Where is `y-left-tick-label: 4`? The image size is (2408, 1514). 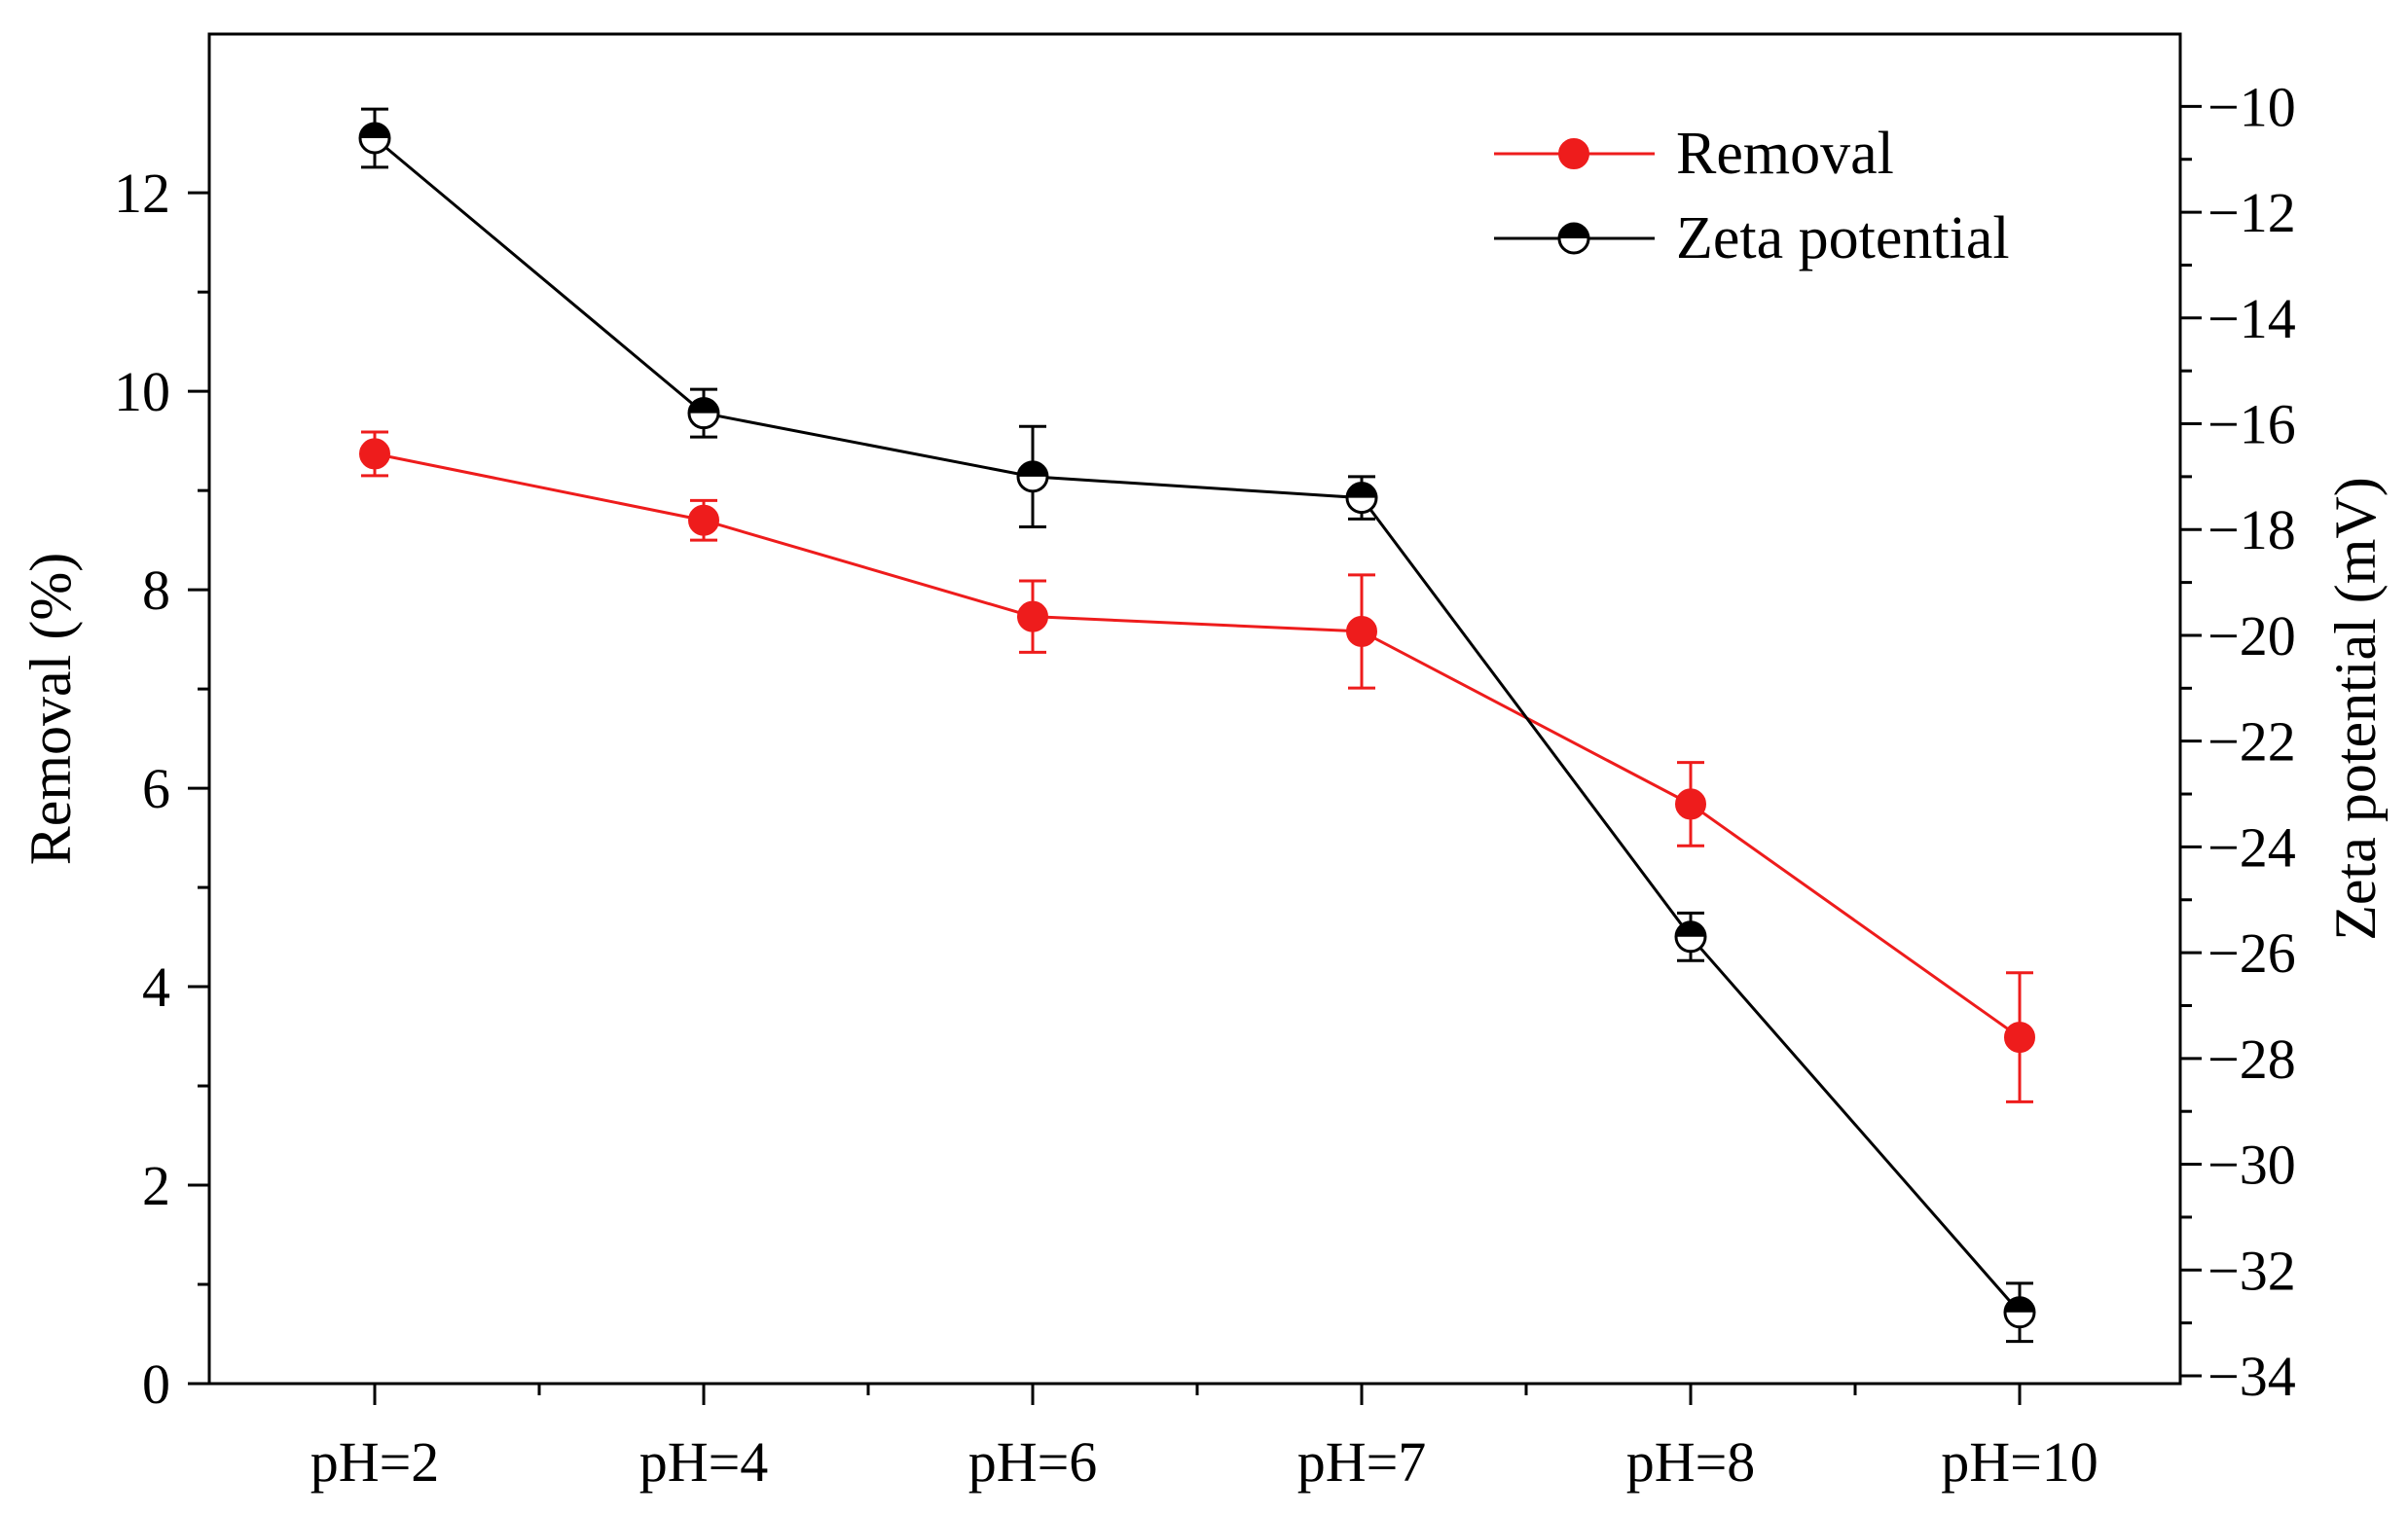 y-left-tick-label: 4 is located at coordinates (156, 987).